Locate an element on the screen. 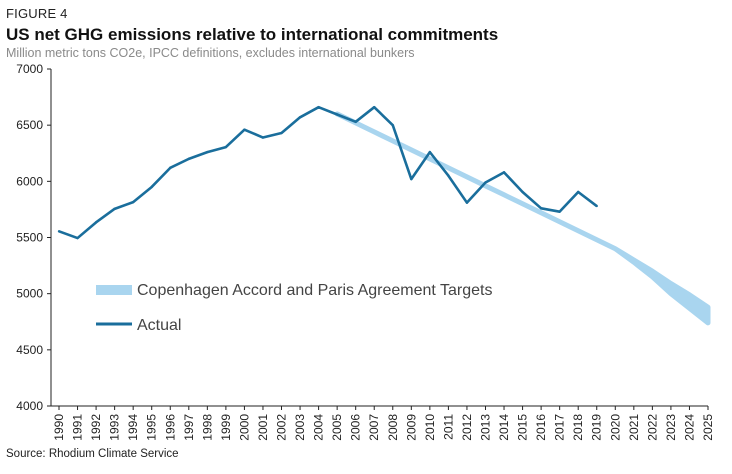 This screenshot has height=474, width=732. x-tick-label-2022: 2022 is located at coordinates (652, 427).